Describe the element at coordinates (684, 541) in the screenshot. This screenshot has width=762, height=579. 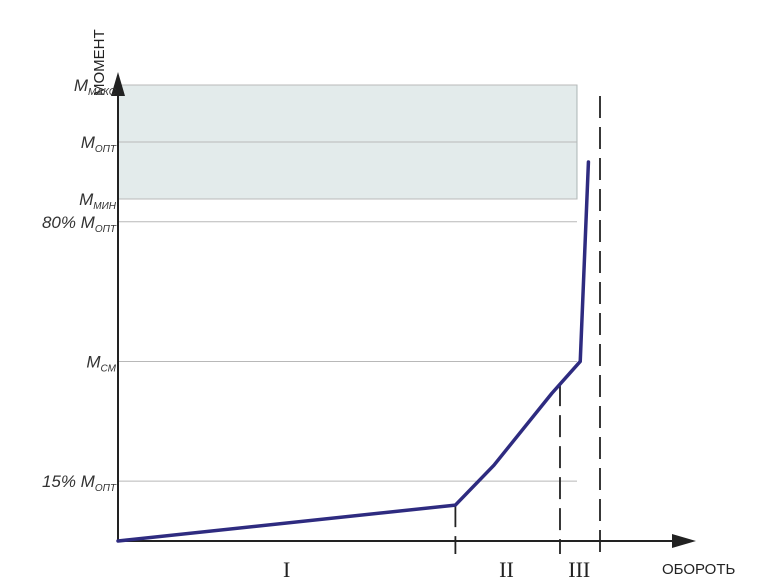
I see `x-axis-arrow` at that location.